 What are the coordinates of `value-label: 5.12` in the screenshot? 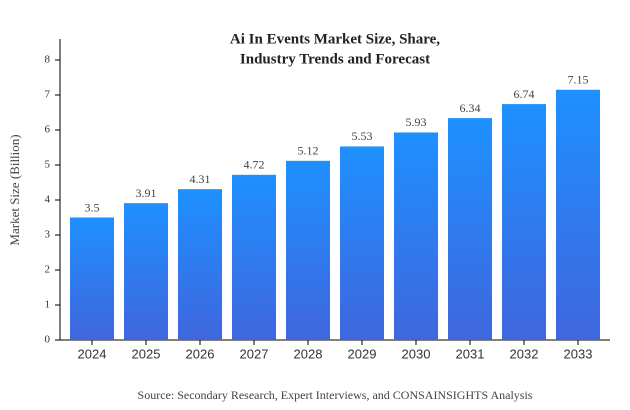 It's located at (308, 151).